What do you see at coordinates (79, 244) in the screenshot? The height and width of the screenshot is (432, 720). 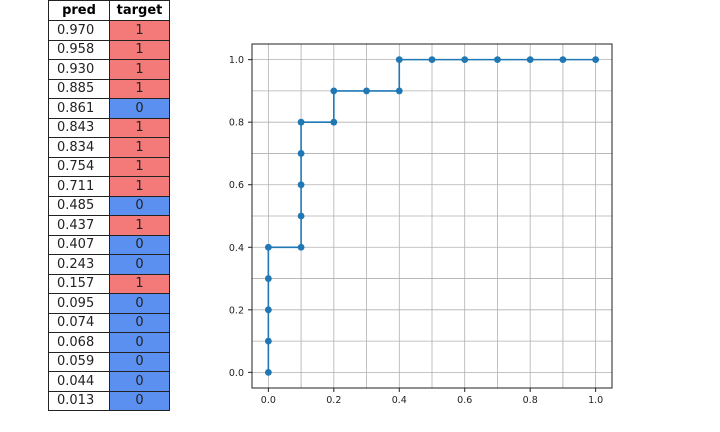 I see `pred-cell: 0.407` at bounding box center [79, 244].